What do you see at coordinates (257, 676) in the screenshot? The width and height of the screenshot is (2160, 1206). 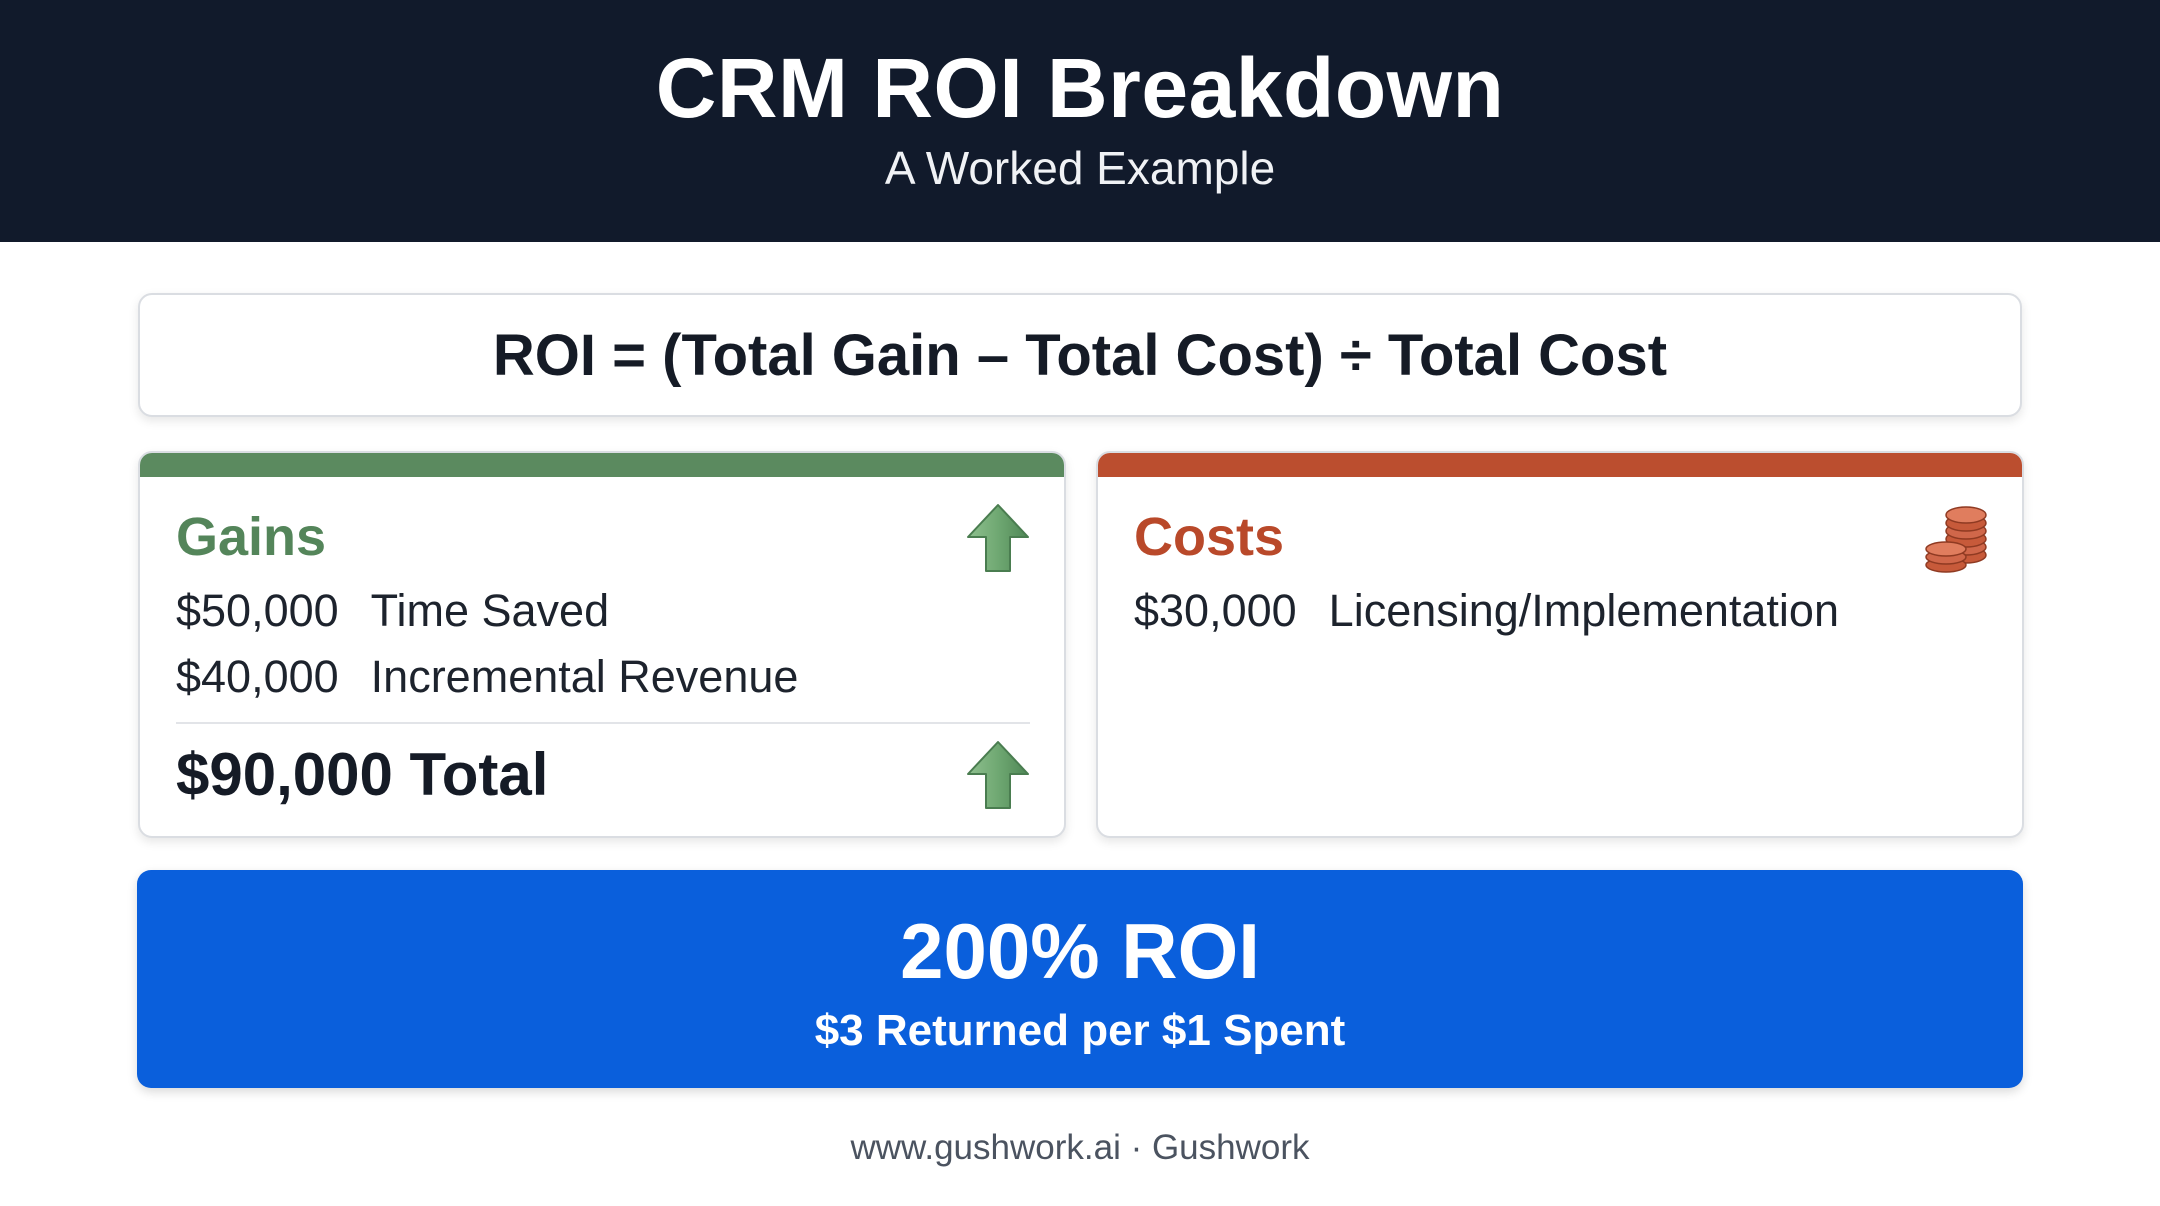 I see `gain-amount: $40,000` at bounding box center [257, 676].